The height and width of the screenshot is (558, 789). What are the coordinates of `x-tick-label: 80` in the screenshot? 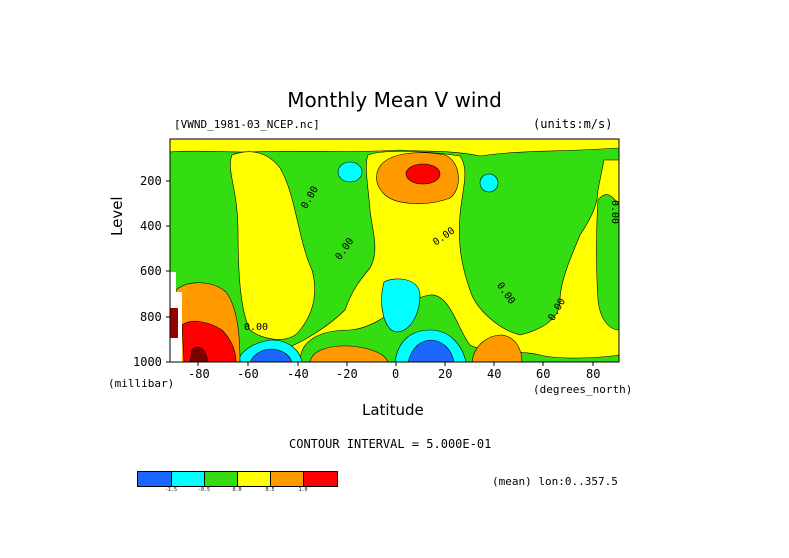 It's located at (593, 374).